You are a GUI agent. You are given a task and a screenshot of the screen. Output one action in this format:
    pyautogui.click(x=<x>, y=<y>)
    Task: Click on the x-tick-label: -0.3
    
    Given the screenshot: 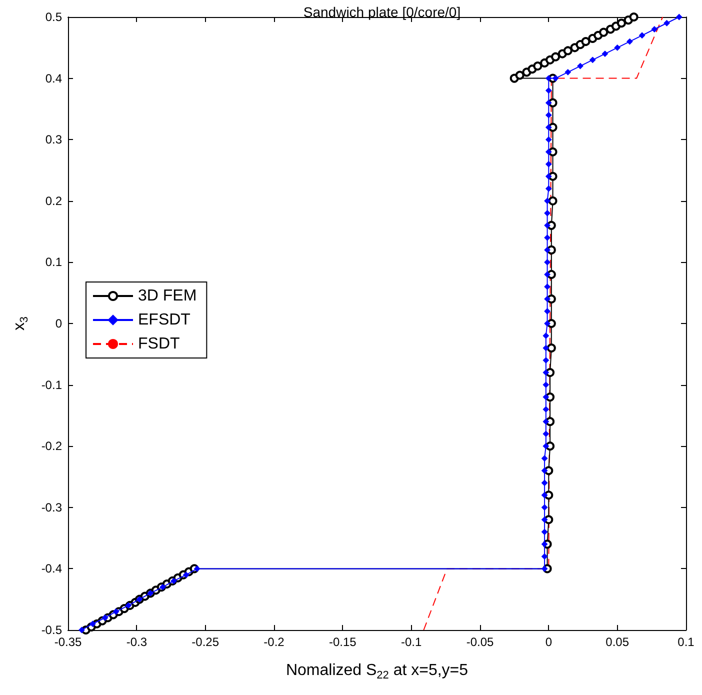 What is the action you would take?
    pyautogui.click(x=137, y=642)
    